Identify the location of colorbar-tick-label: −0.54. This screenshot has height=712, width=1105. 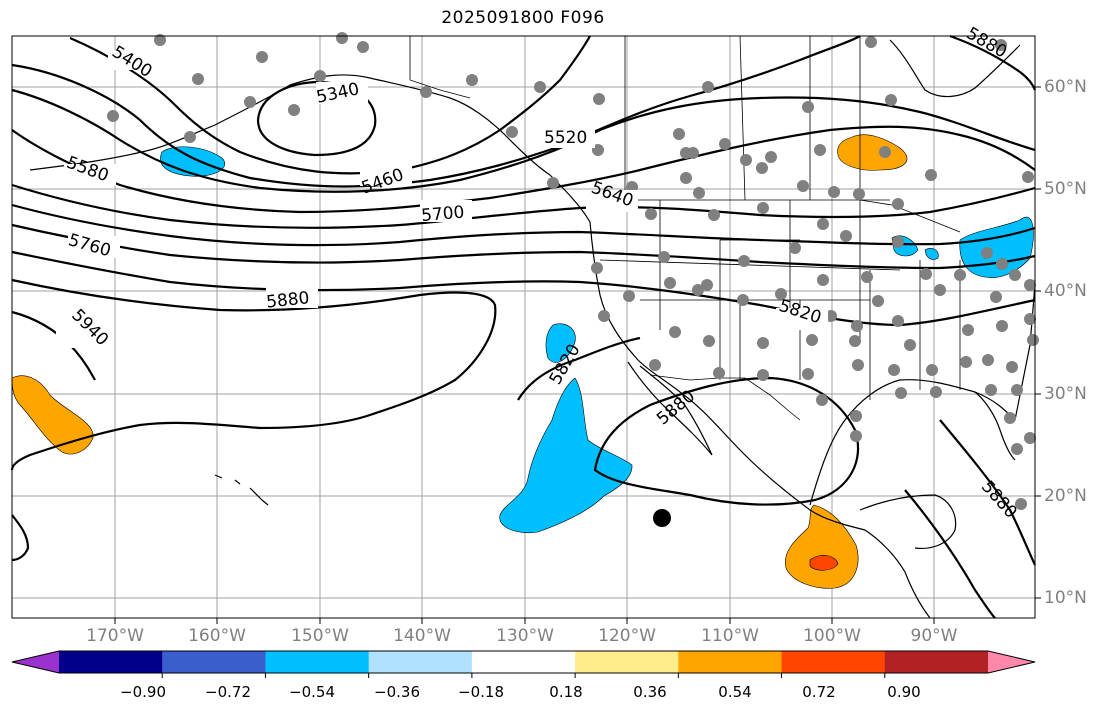
(312, 692).